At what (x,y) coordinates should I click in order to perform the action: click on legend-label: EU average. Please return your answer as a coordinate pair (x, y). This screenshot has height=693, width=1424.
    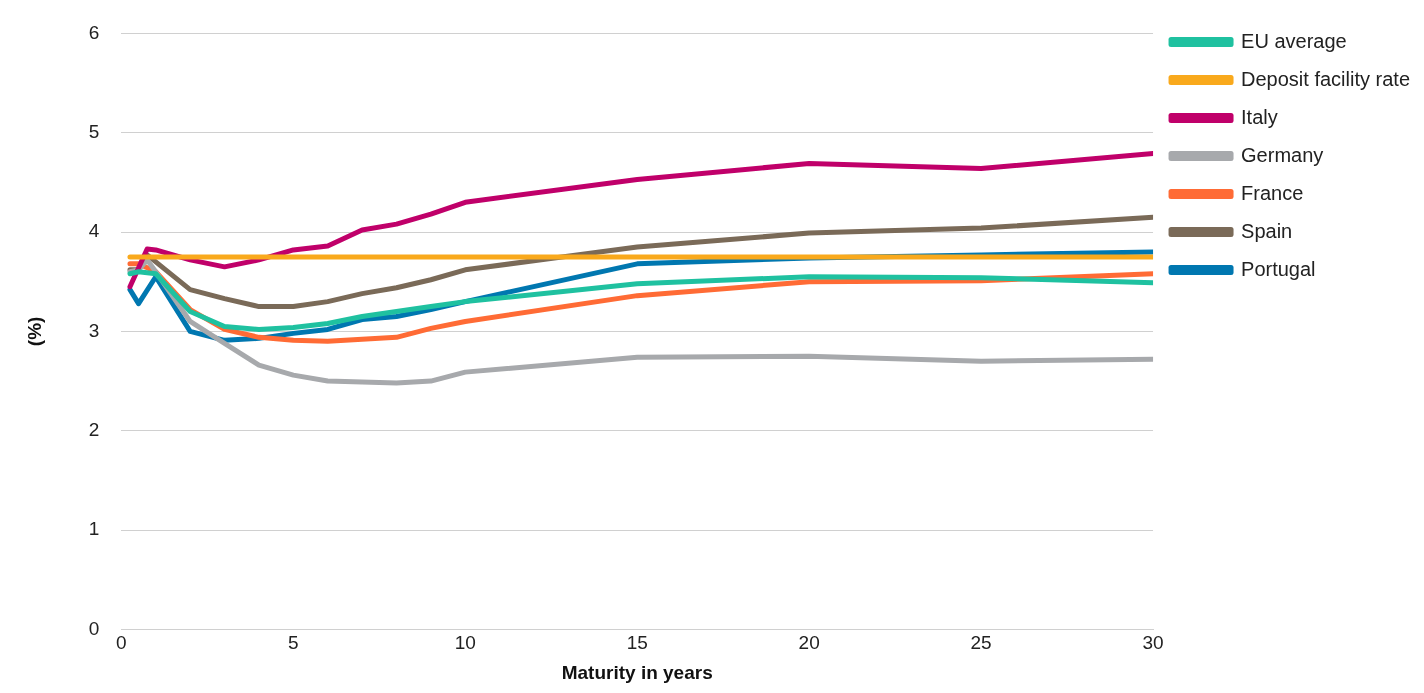
    Looking at the image, I should click on (1294, 40).